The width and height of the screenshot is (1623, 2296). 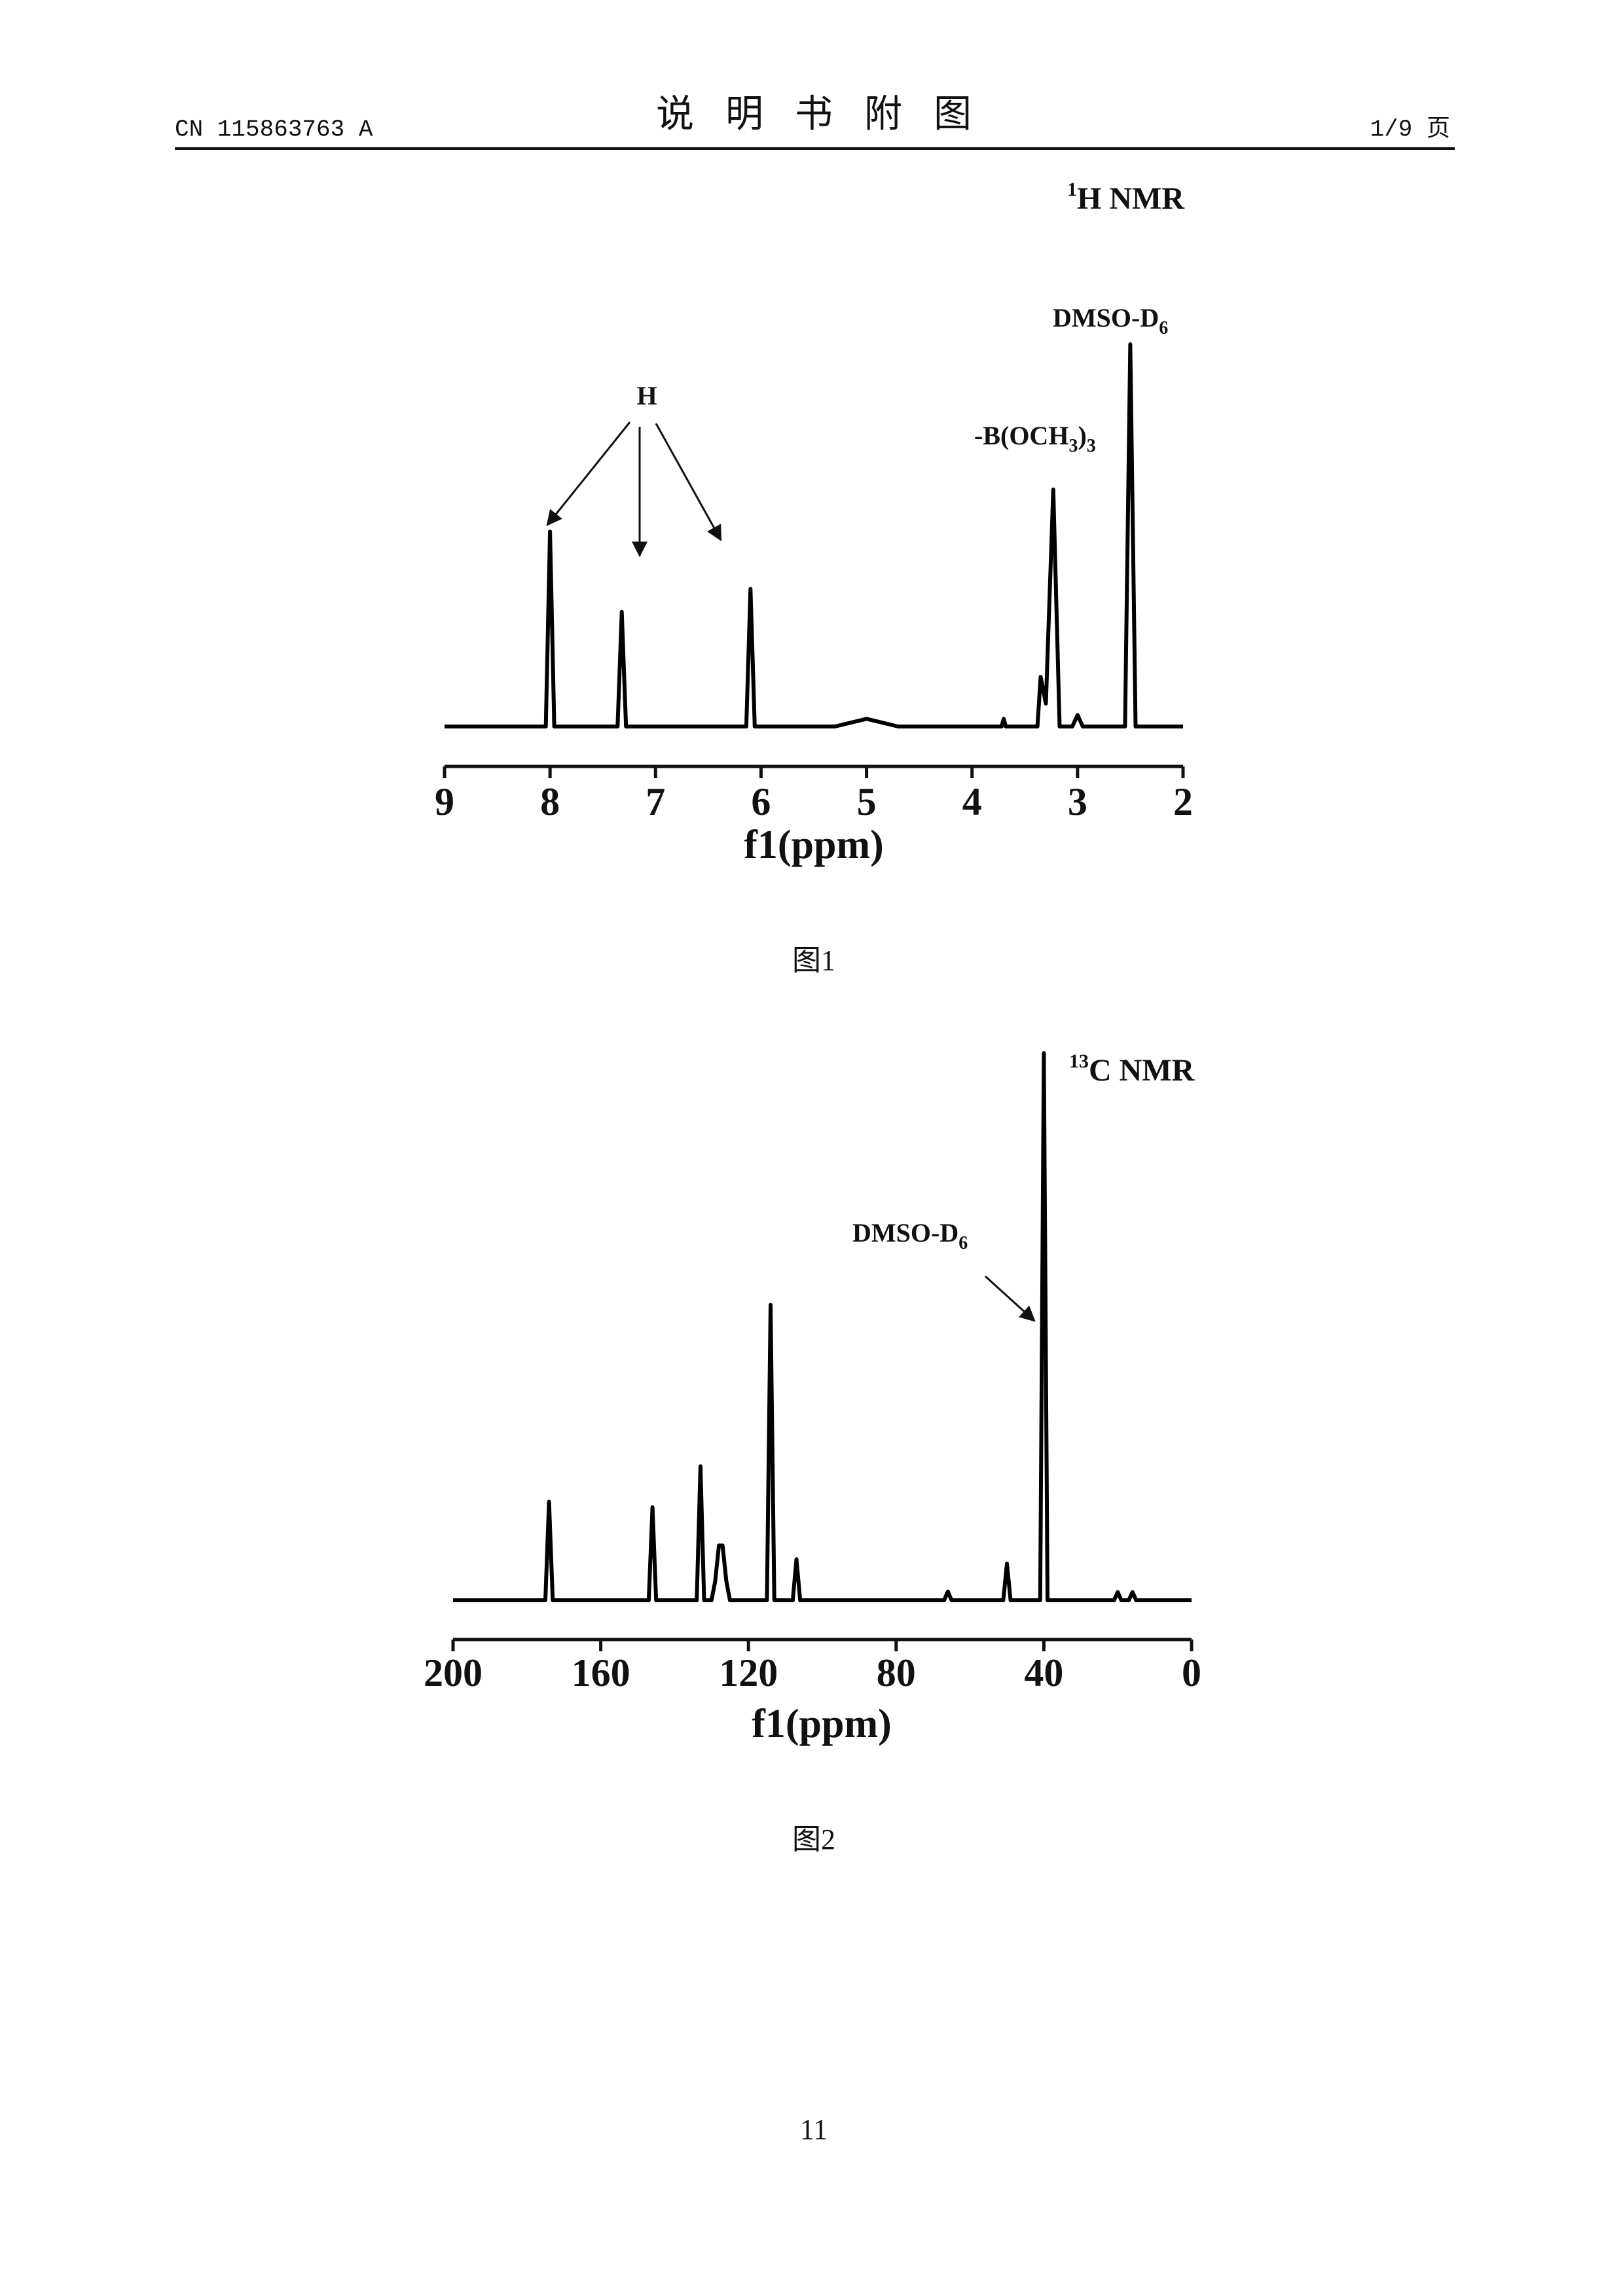 I want to click on x-tick-label: 4, so click(x=972, y=801).